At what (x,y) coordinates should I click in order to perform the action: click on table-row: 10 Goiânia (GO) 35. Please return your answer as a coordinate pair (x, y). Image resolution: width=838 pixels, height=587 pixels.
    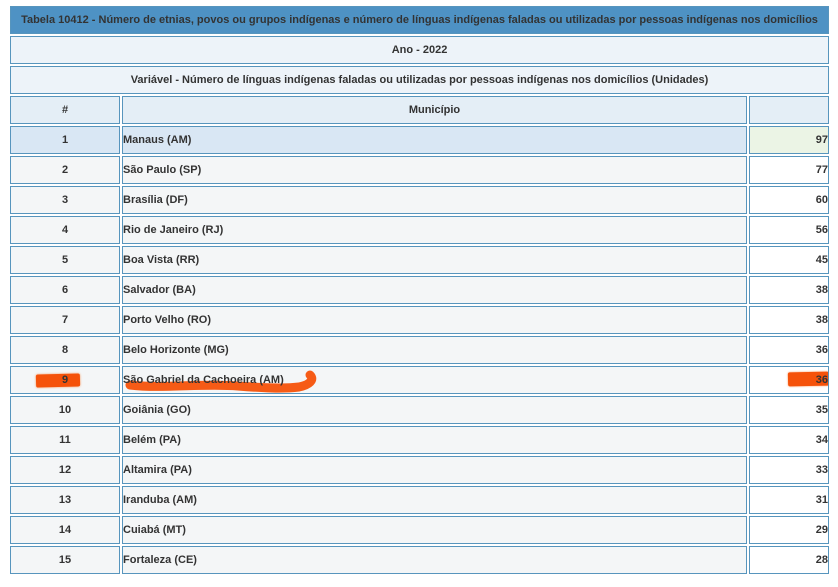
    Looking at the image, I should click on (420, 410).